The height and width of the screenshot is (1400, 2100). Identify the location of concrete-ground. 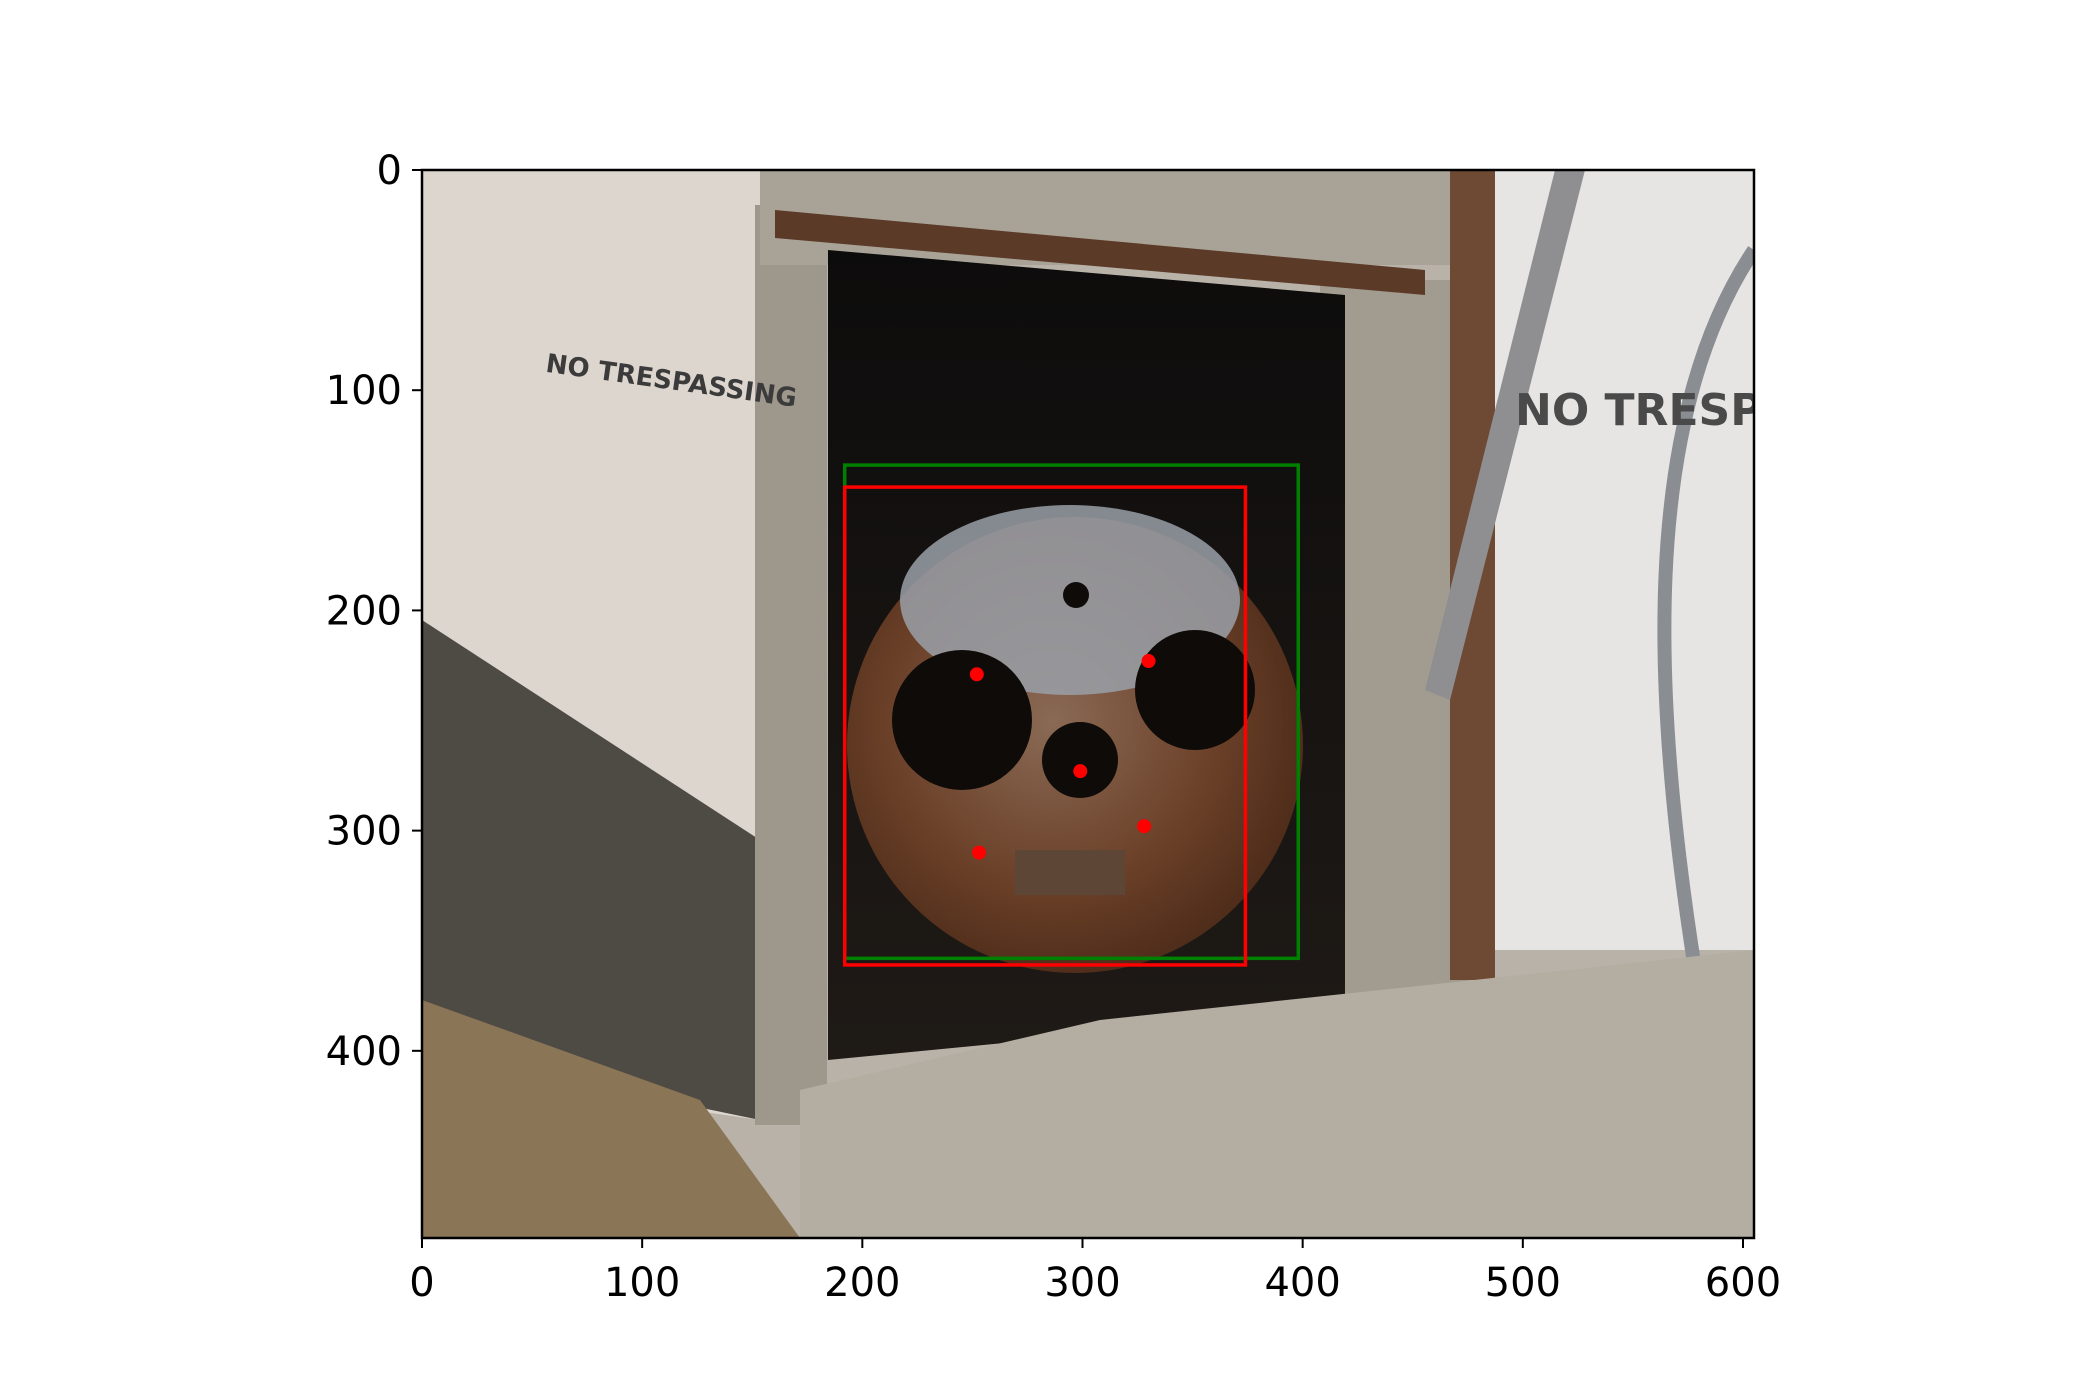
(1277, 1094).